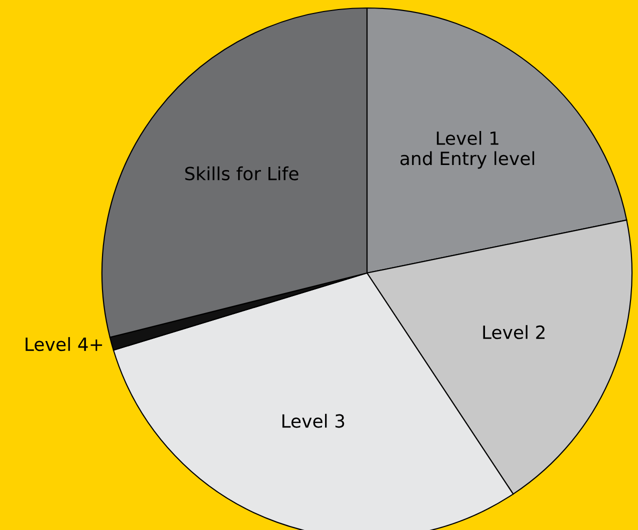  What do you see at coordinates (241, 173) in the screenshot?
I see `slice-label: Skills for Life` at bounding box center [241, 173].